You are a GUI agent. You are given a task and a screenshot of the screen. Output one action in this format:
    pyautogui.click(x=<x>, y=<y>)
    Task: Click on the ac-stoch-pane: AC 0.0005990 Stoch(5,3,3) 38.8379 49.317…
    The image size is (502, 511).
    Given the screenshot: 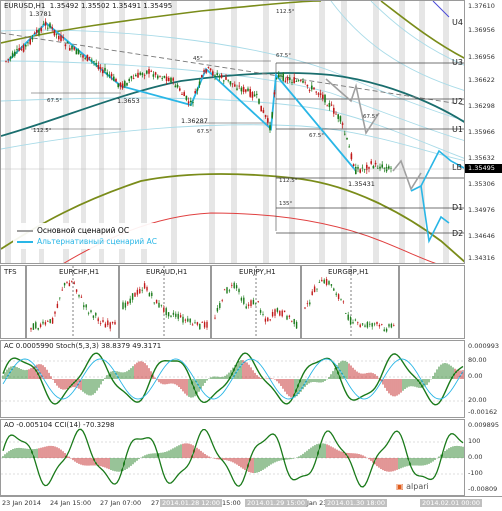 What is the action you would take?
    pyautogui.click(x=232, y=379)
    